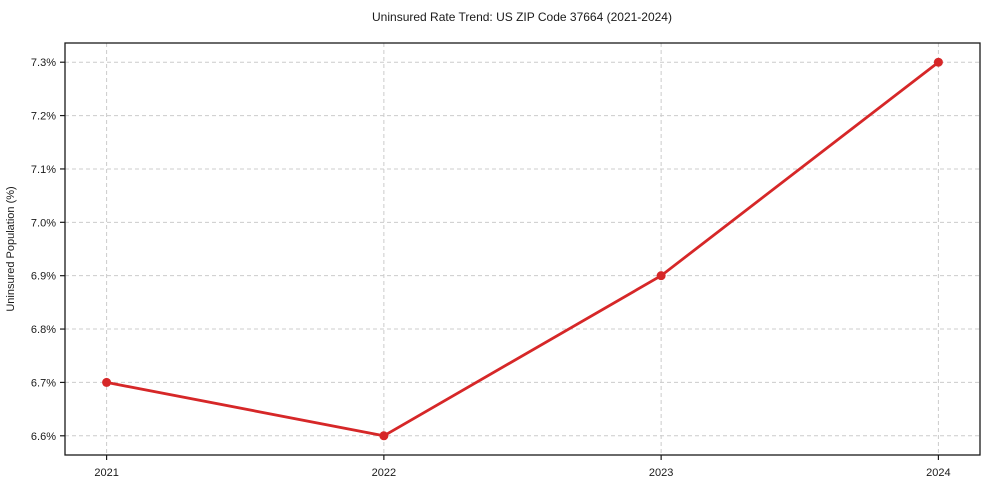 The width and height of the screenshot is (989, 490). What do you see at coordinates (43, 170) in the screenshot?
I see `y-tick-label: 7.1%` at bounding box center [43, 170].